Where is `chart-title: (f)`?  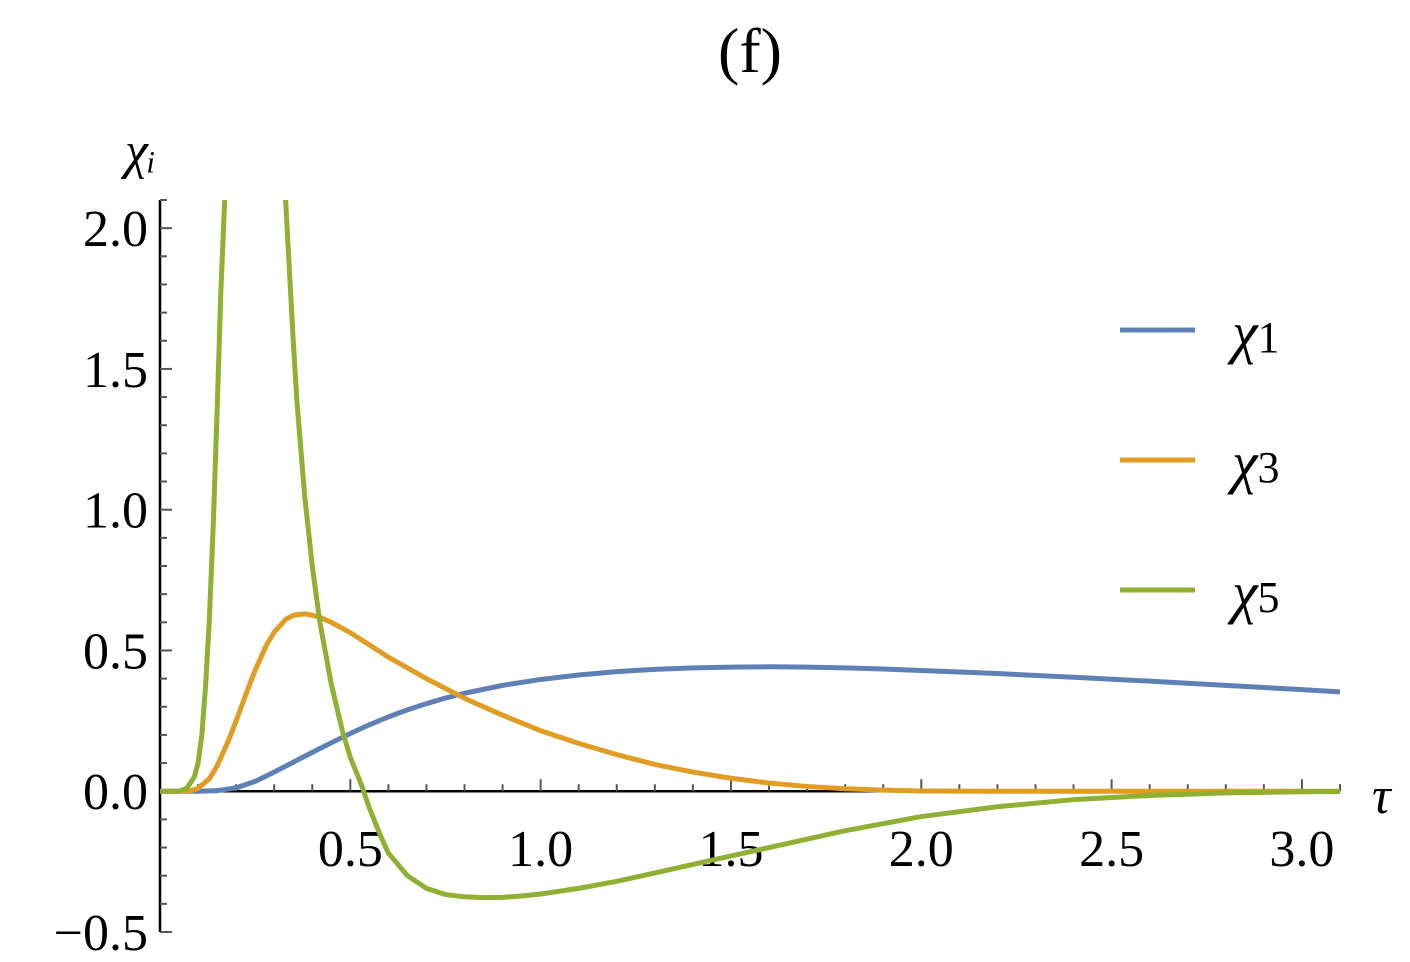 chart-title: (f) is located at coordinates (750, 50).